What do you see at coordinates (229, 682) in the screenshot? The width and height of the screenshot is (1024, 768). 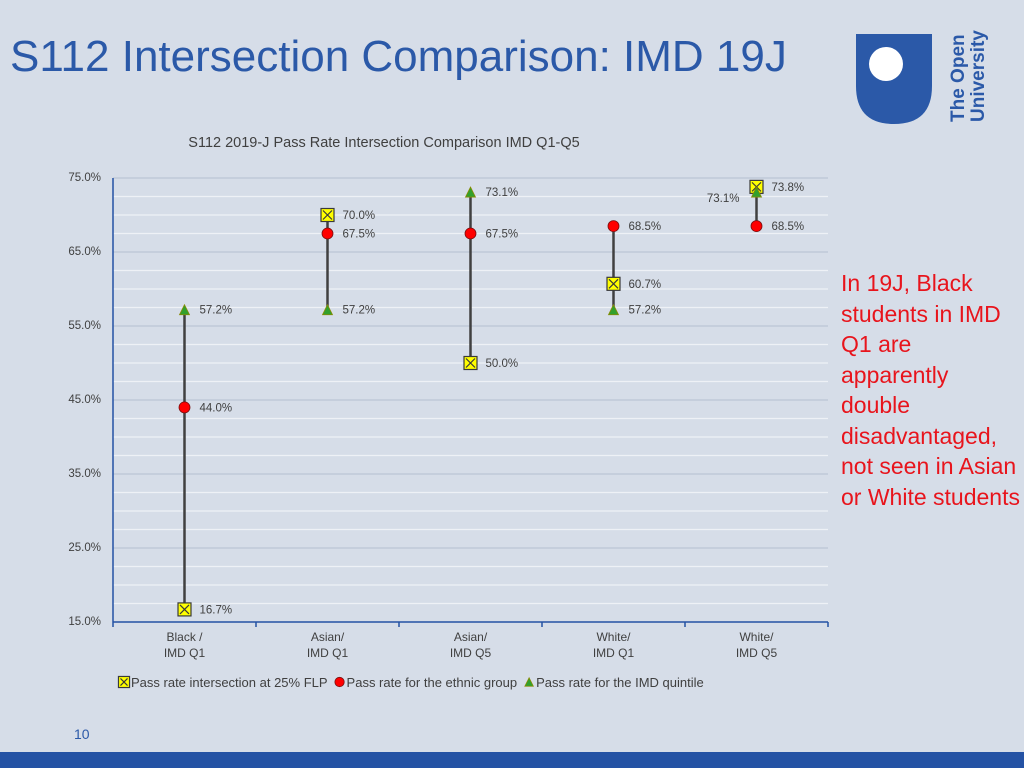 I see `legend-label: Pass rate intersection at 25% FLP` at bounding box center [229, 682].